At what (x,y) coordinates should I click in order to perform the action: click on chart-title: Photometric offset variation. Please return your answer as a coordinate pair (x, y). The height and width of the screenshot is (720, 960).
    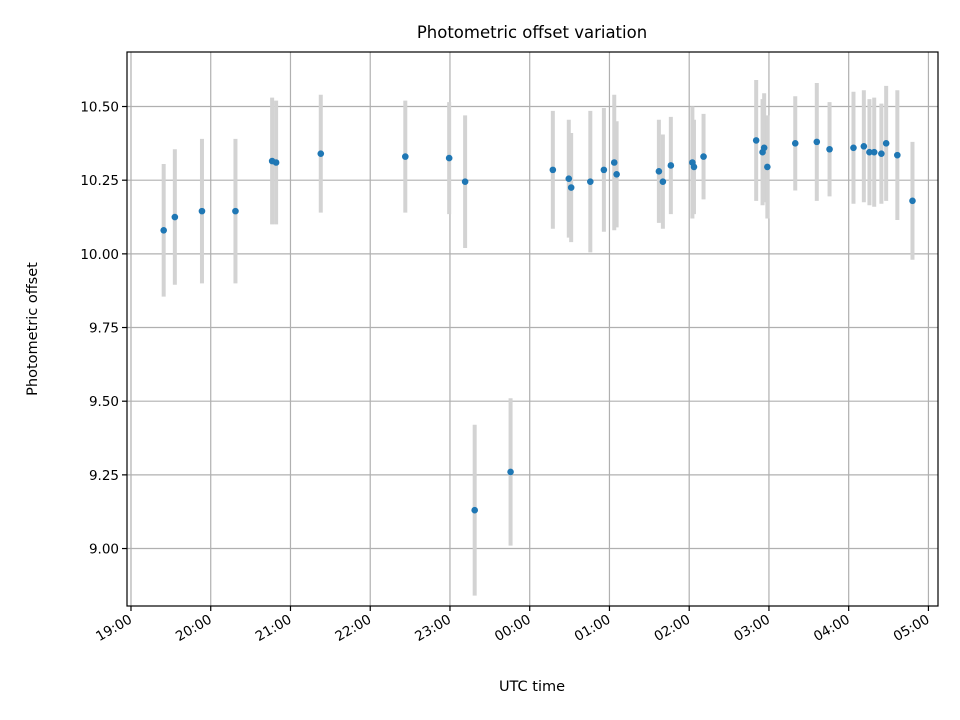
    Looking at the image, I should click on (532, 32).